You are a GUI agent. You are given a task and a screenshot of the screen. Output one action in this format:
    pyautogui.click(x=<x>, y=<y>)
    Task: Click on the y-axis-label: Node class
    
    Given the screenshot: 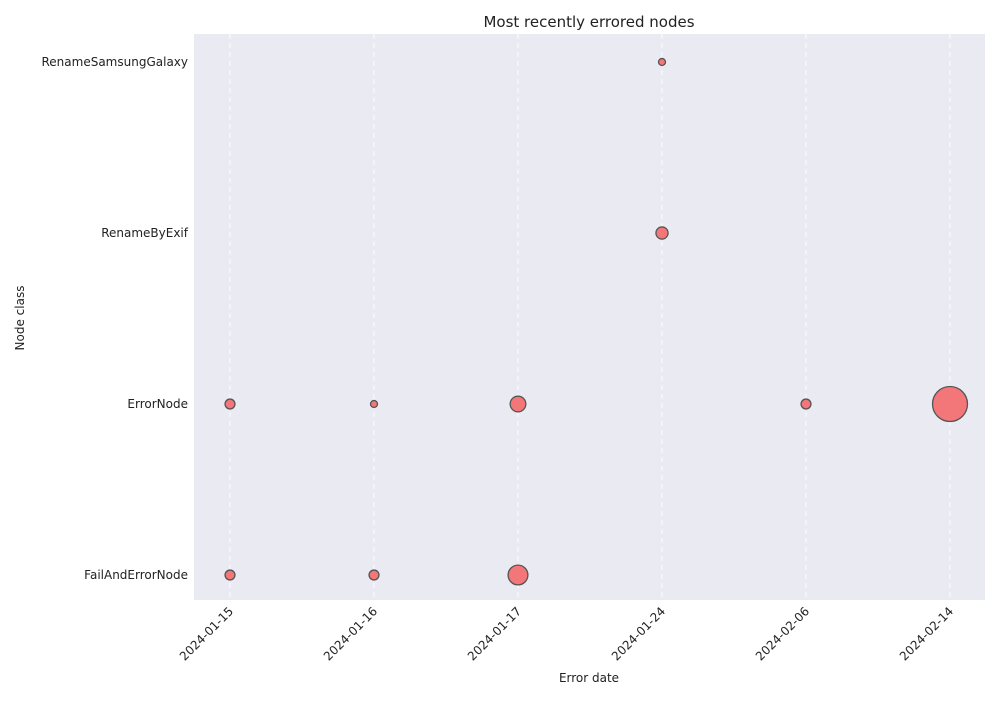 What is the action you would take?
    pyautogui.click(x=20, y=318)
    